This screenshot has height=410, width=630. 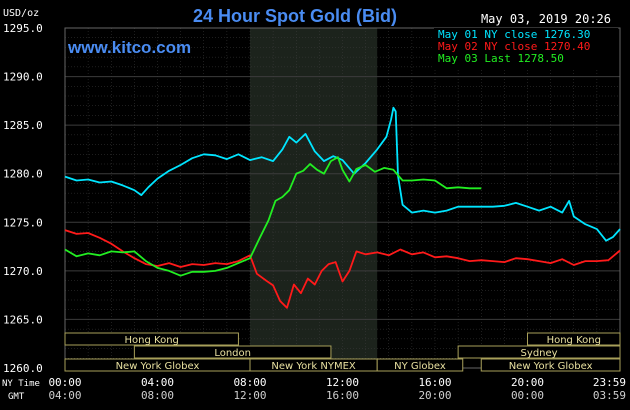 I want to click on x-tick-label-gmt: 20:00, so click(x=434, y=395).